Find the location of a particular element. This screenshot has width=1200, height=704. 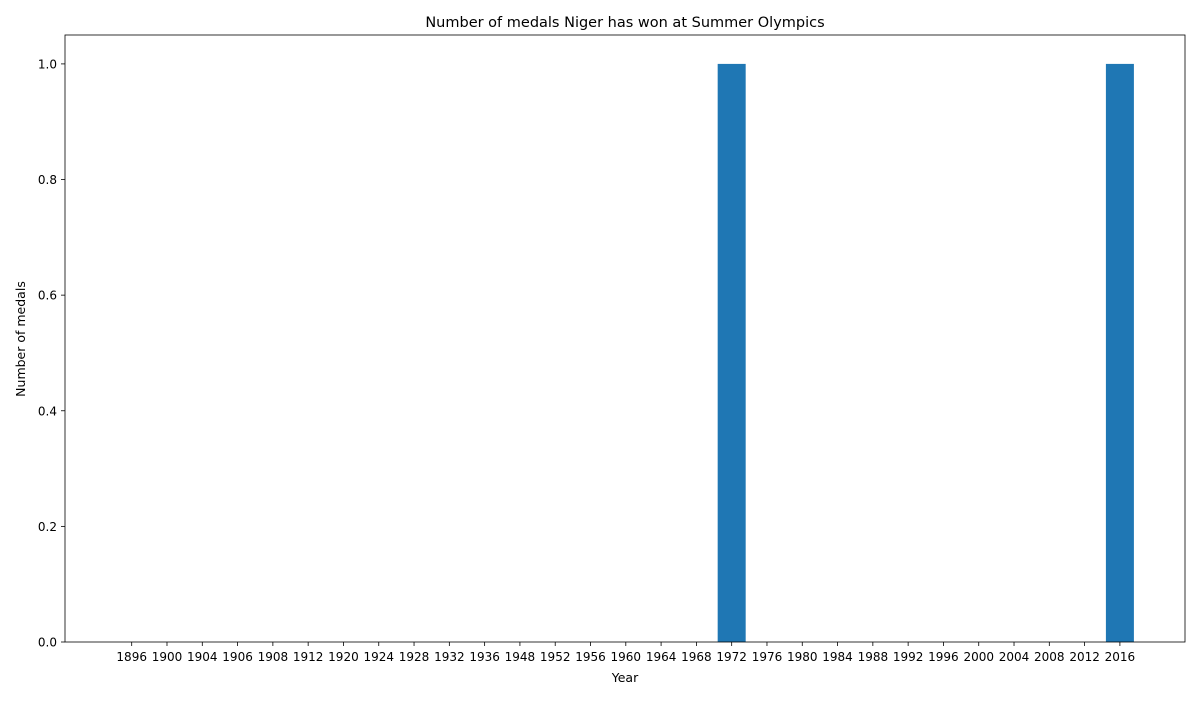

bar-1972 is located at coordinates (731, 352).